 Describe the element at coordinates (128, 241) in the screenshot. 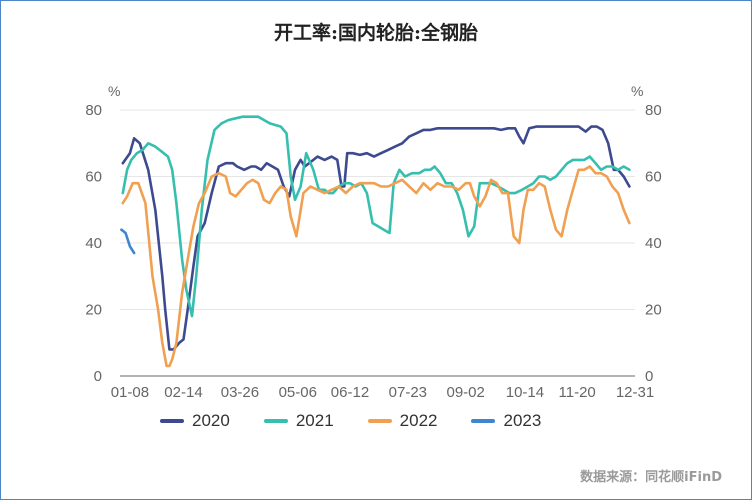

I see `series-line-2023` at that location.